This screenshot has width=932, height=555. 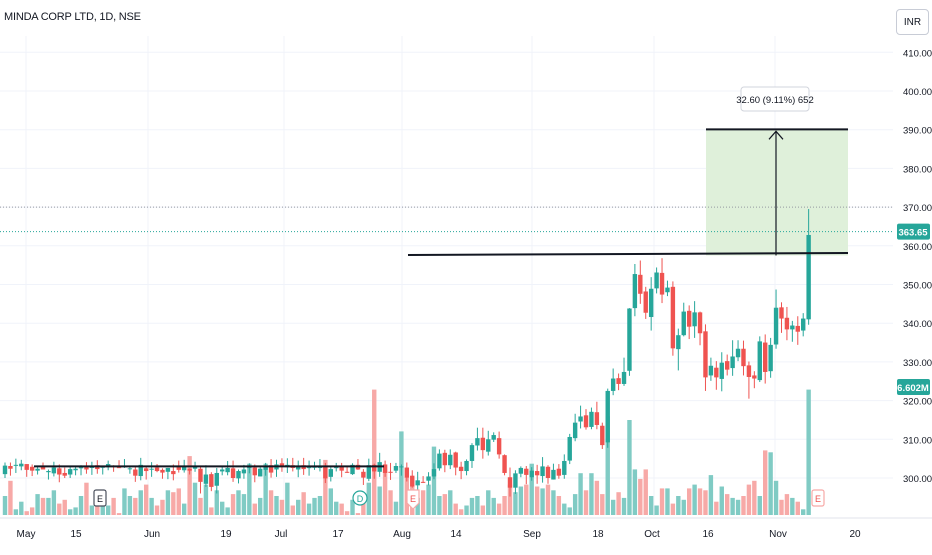 What do you see at coordinates (598, 534) in the screenshot?
I see `time-tick-label: 18` at bounding box center [598, 534].